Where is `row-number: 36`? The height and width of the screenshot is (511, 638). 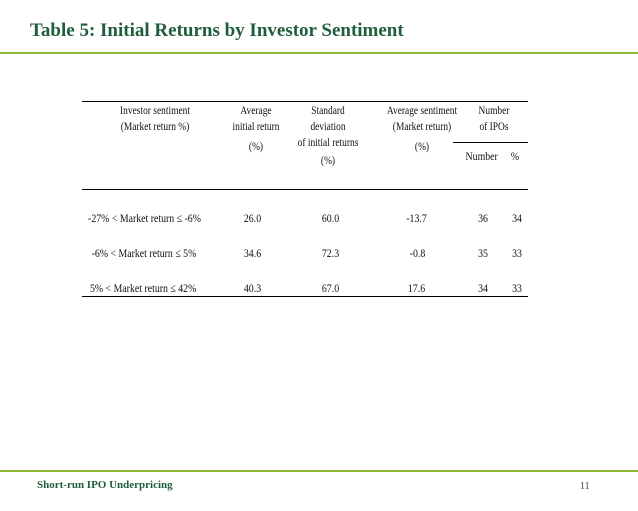
row-number: 36 is located at coordinates (483, 218).